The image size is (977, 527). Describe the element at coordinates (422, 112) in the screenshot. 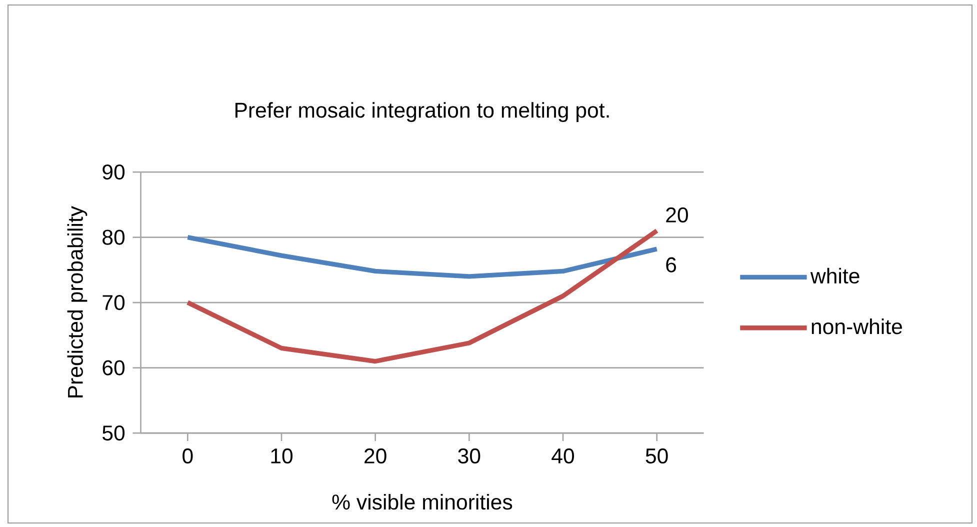

I see `chart-title: Prefer mosaic integration to melting pot.` at that location.